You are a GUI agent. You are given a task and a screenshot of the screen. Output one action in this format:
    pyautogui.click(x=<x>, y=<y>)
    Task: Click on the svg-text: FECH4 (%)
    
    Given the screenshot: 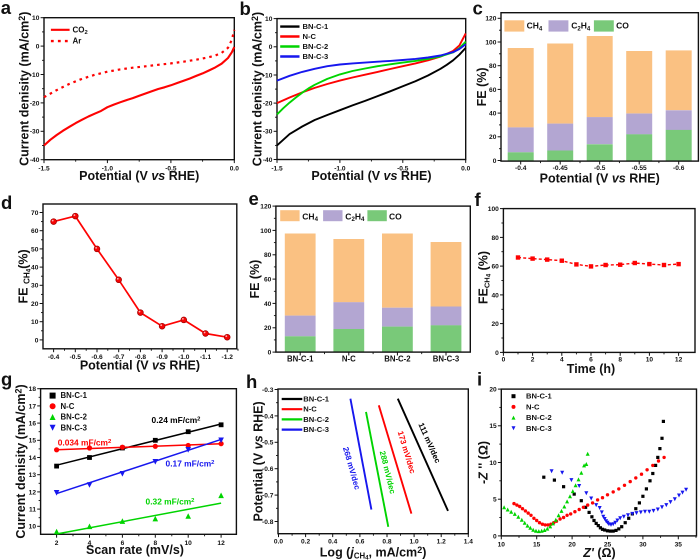 What is the action you would take?
    pyautogui.click(x=485, y=277)
    